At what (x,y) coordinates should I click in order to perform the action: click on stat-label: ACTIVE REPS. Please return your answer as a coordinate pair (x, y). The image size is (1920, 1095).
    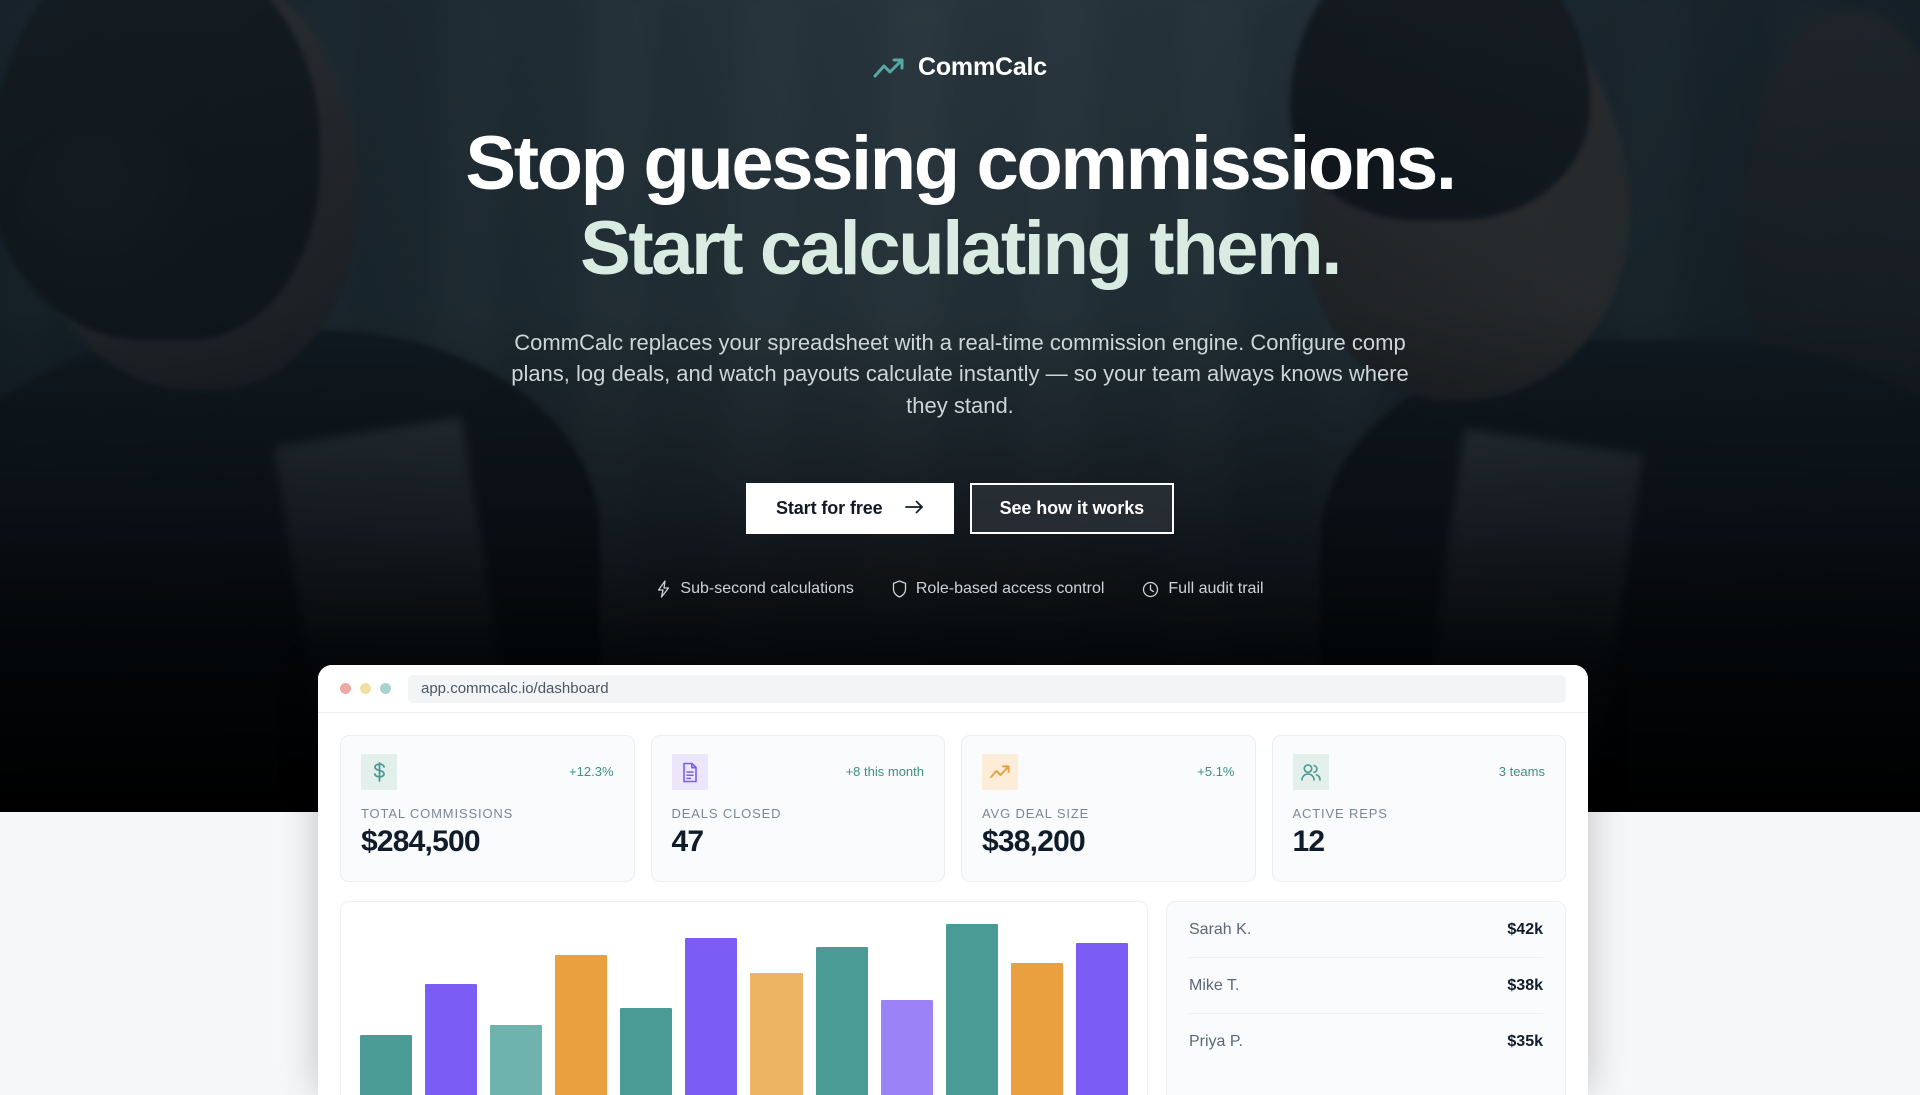
    Looking at the image, I should click on (1340, 813).